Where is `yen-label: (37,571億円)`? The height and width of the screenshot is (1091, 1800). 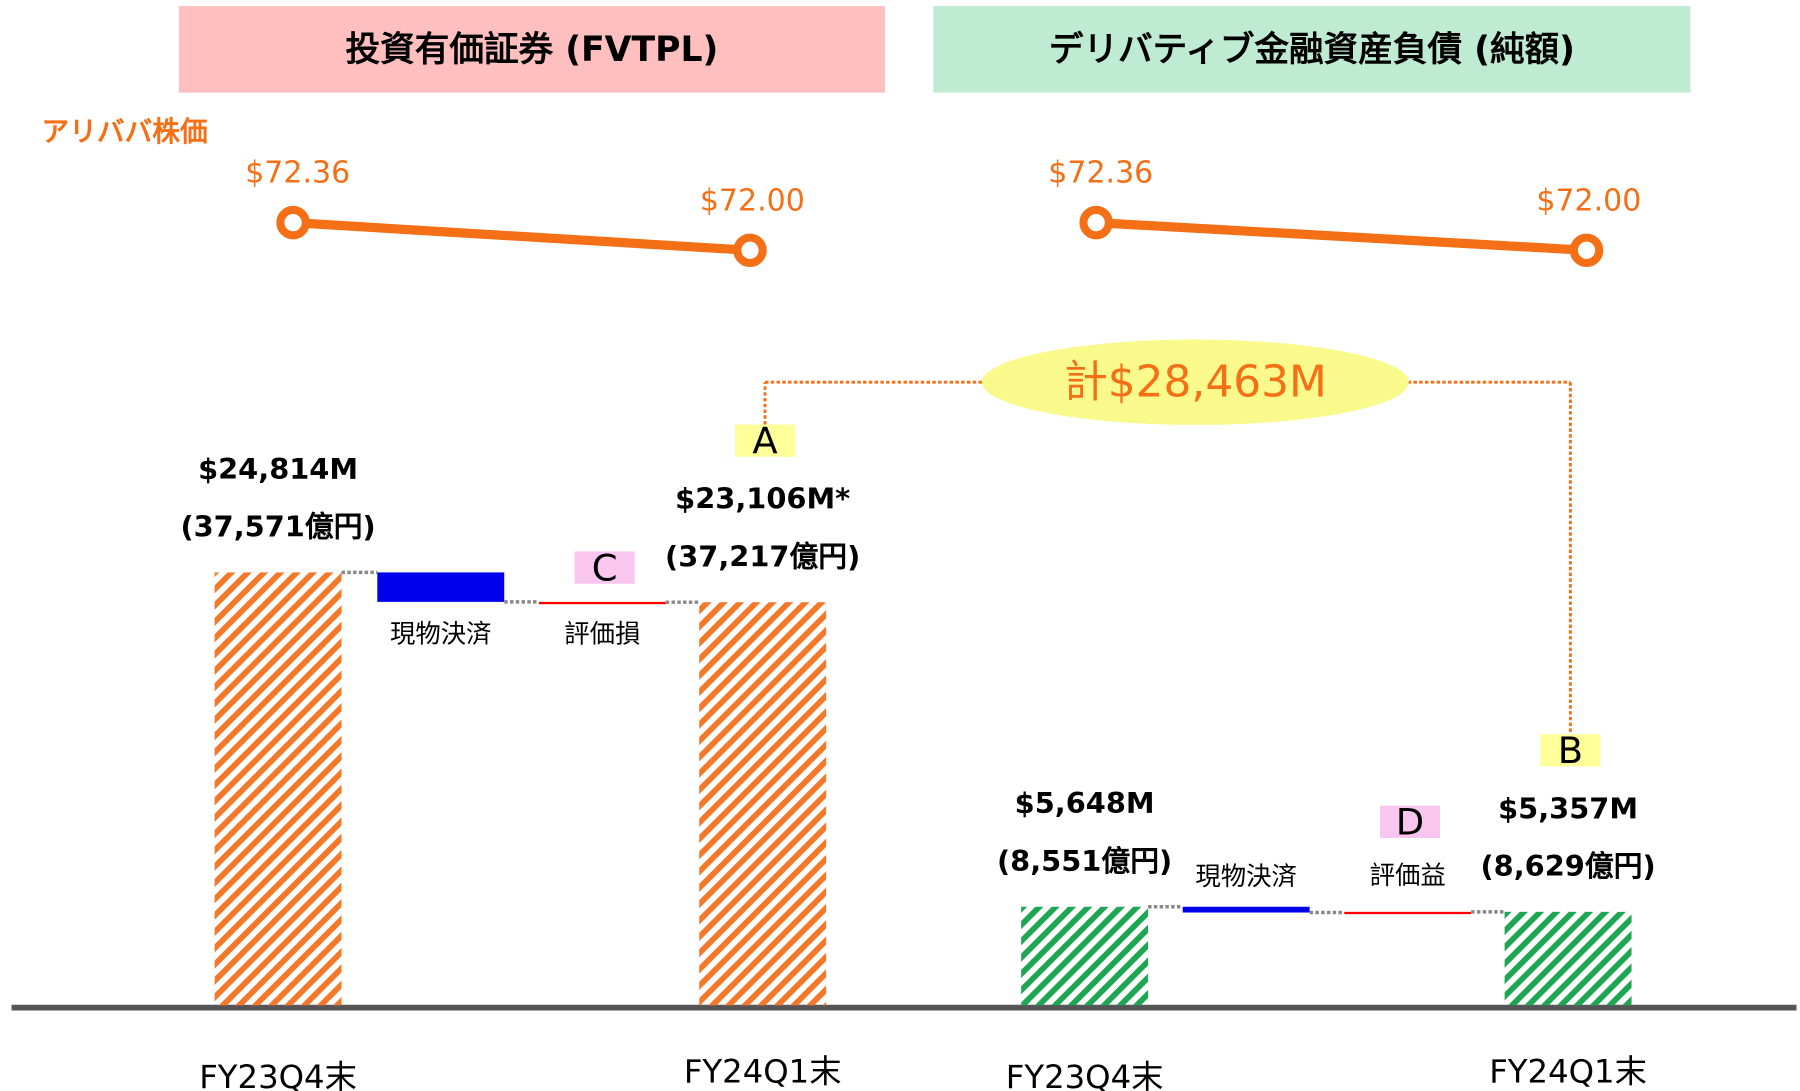 yen-label: (37,571億円) is located at coordinates (277, 527).